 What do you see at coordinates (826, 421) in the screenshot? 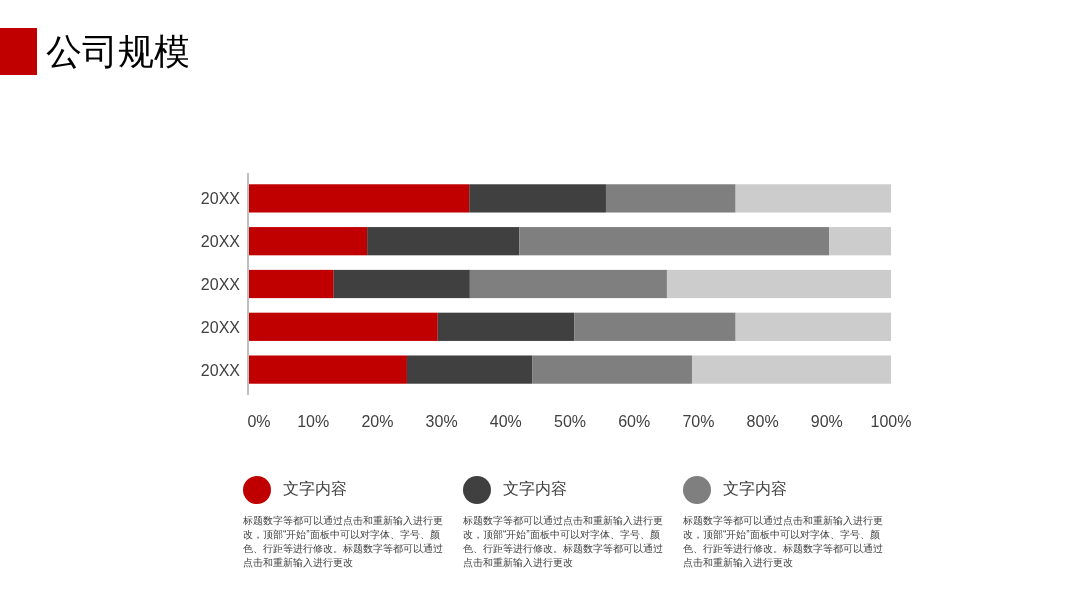
I see `x-tick-label: 90%` at bounding box center [826, 421].